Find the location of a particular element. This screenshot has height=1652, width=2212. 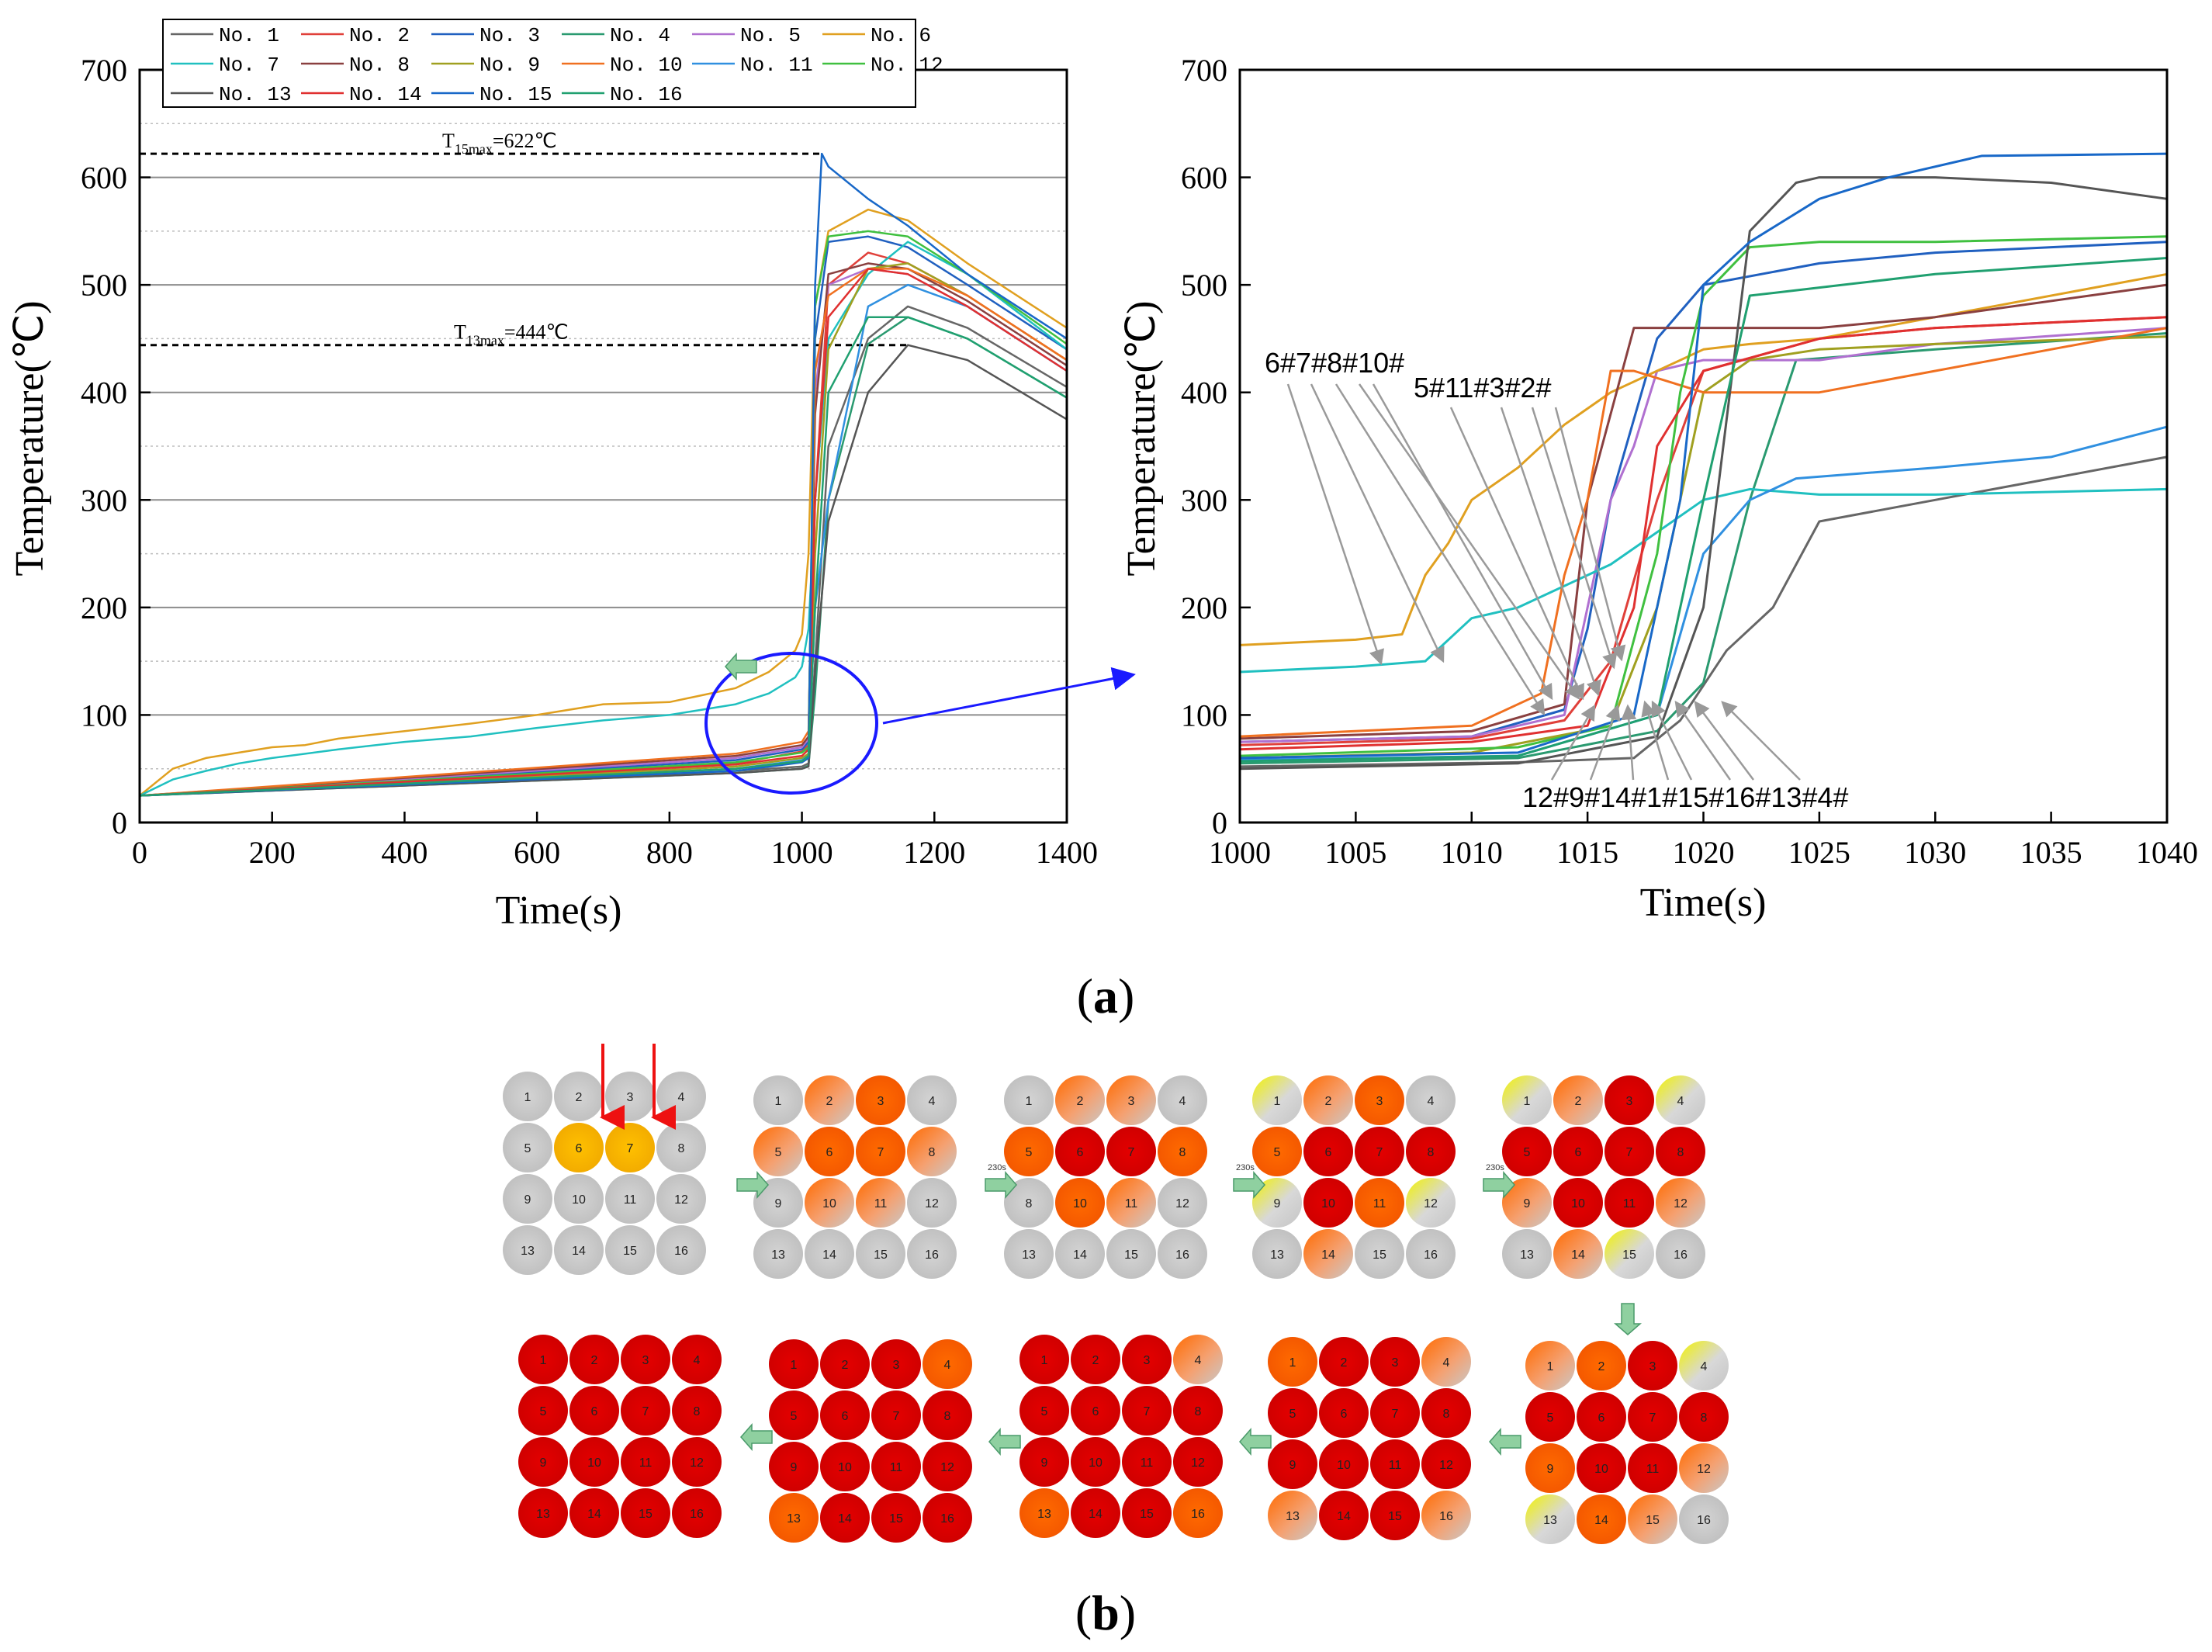

cell-number: 4 is located at coordinates (1704, 1366).